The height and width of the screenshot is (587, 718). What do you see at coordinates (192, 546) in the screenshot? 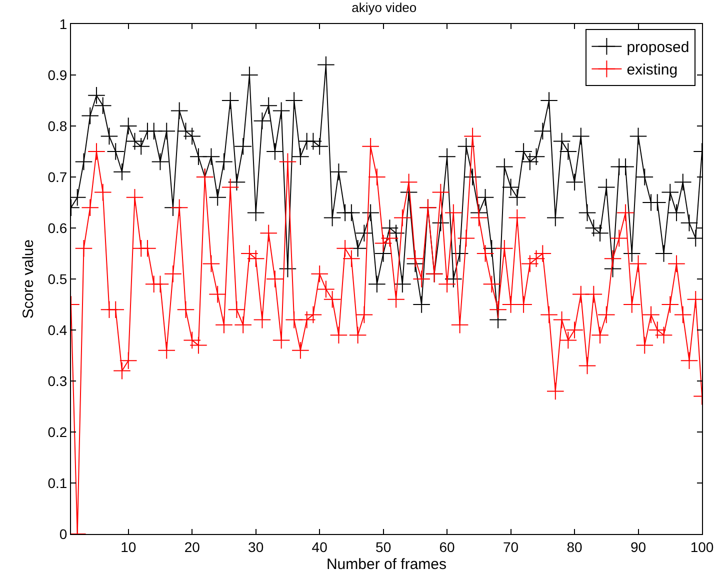
I see `x-tick-label: 20` at bounding box center [192, 546].